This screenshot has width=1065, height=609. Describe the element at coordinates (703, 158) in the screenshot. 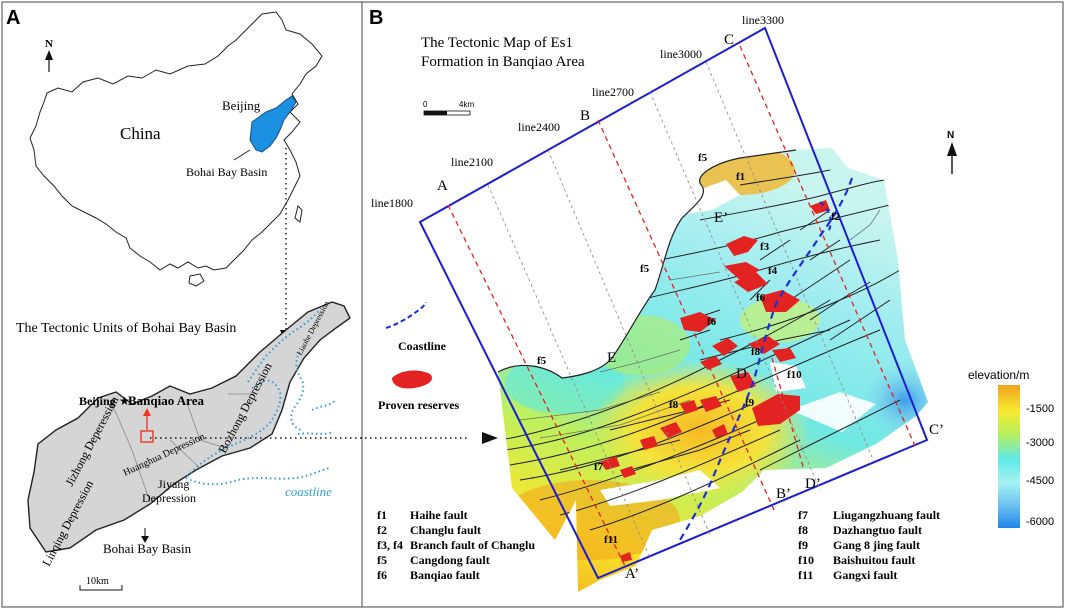

I see `fault-tag-f5a: f5` at that location.